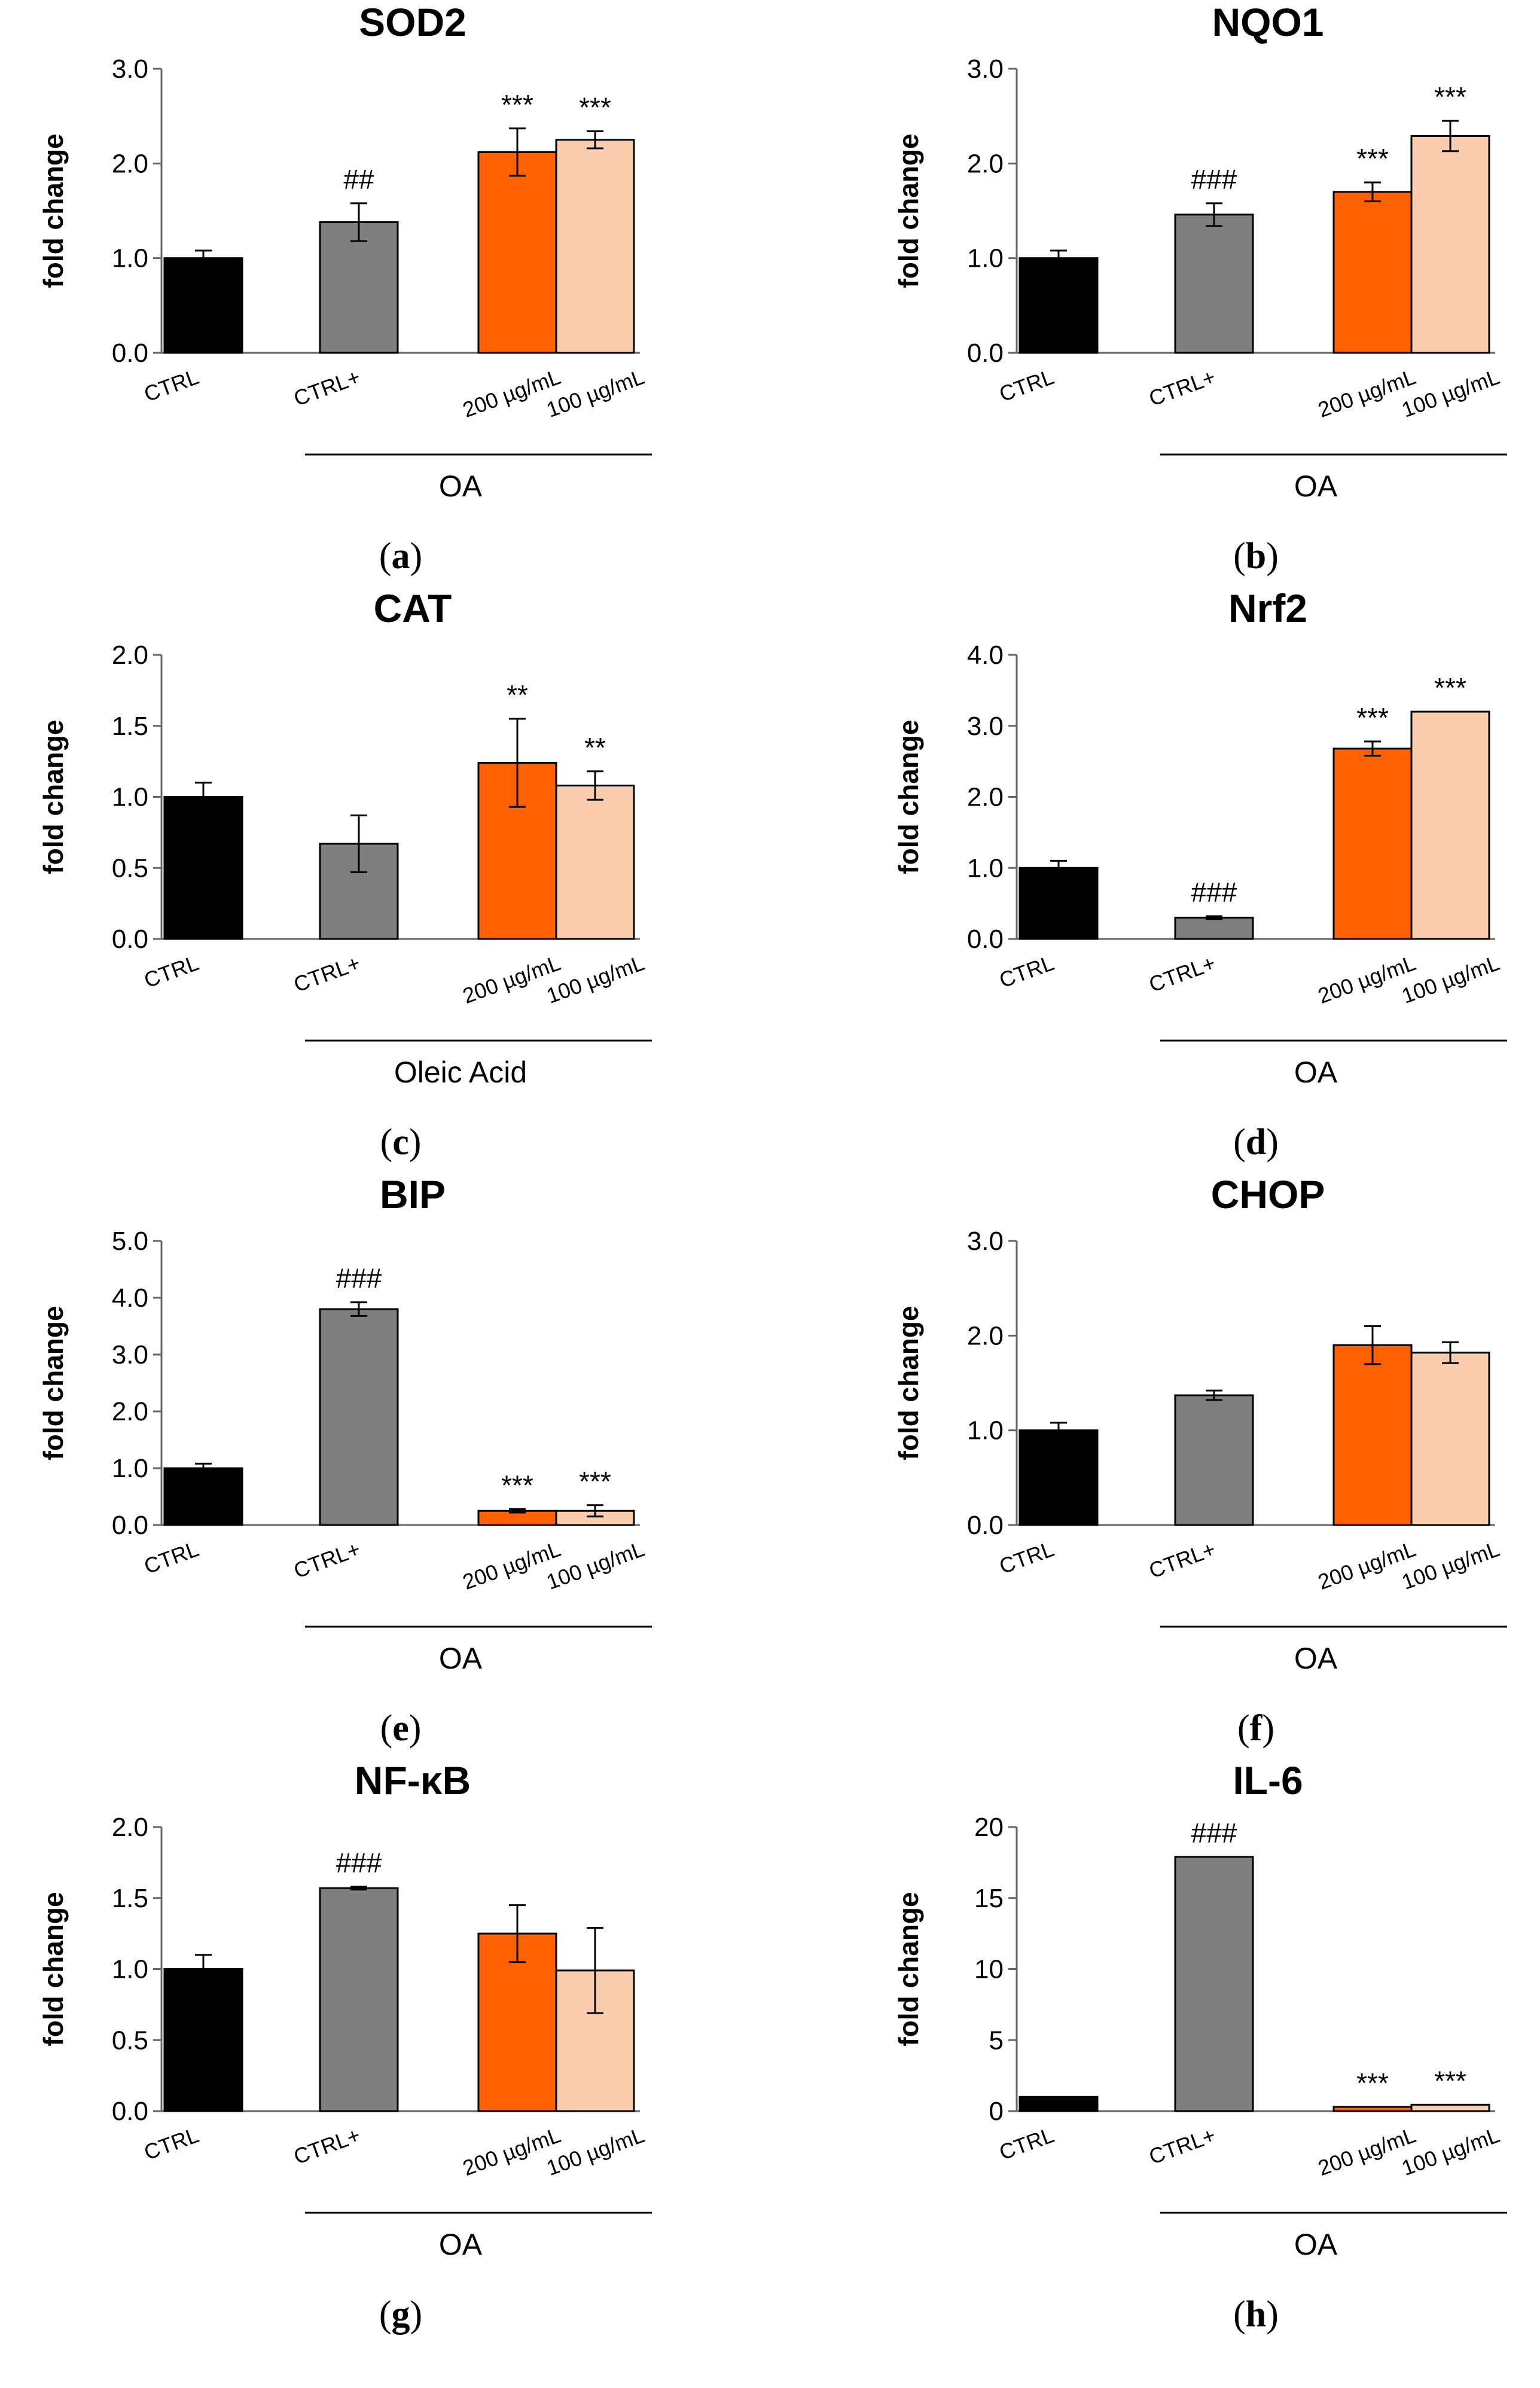  Describe the element at coordinates (989, 1899) in the screenshot. I see `y-tick-label: 15` at that location.